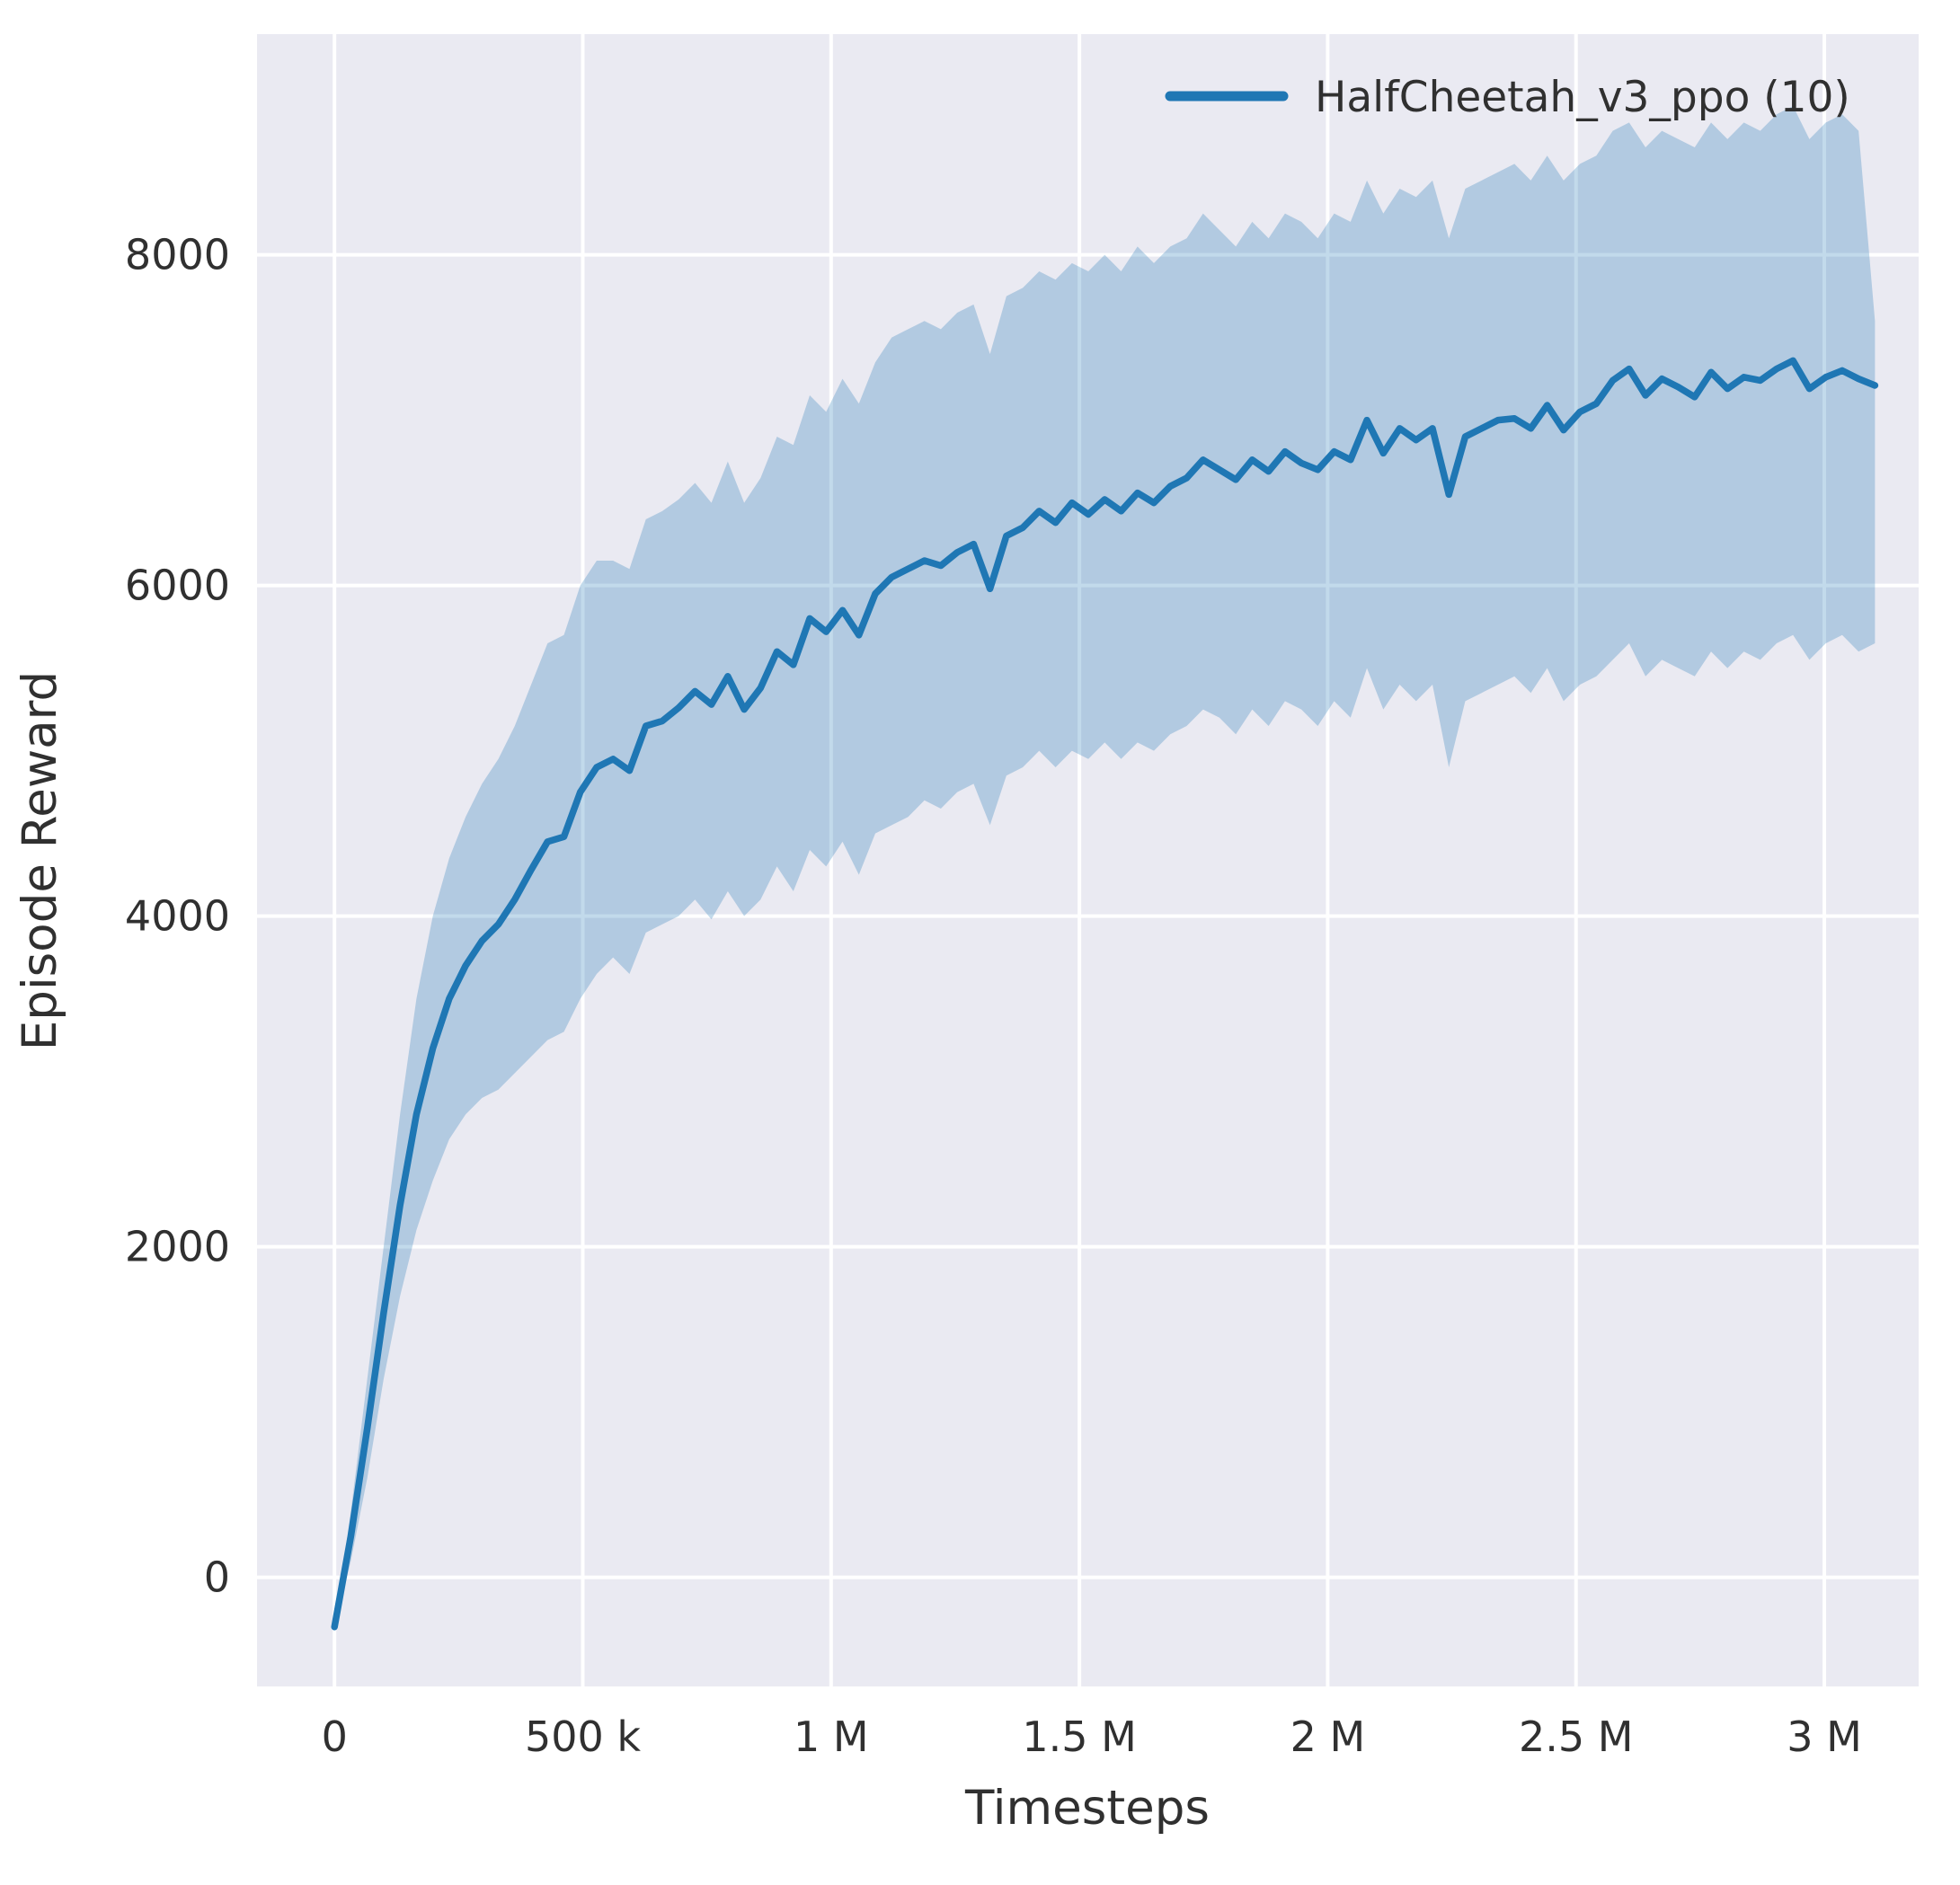 The width and height of the screenshot is (1960, 1885). What do you see at coordinates (832, 1736) in the screenshot?
I see `x-tick-label: 1 M` at bounding box center [832, 1736].